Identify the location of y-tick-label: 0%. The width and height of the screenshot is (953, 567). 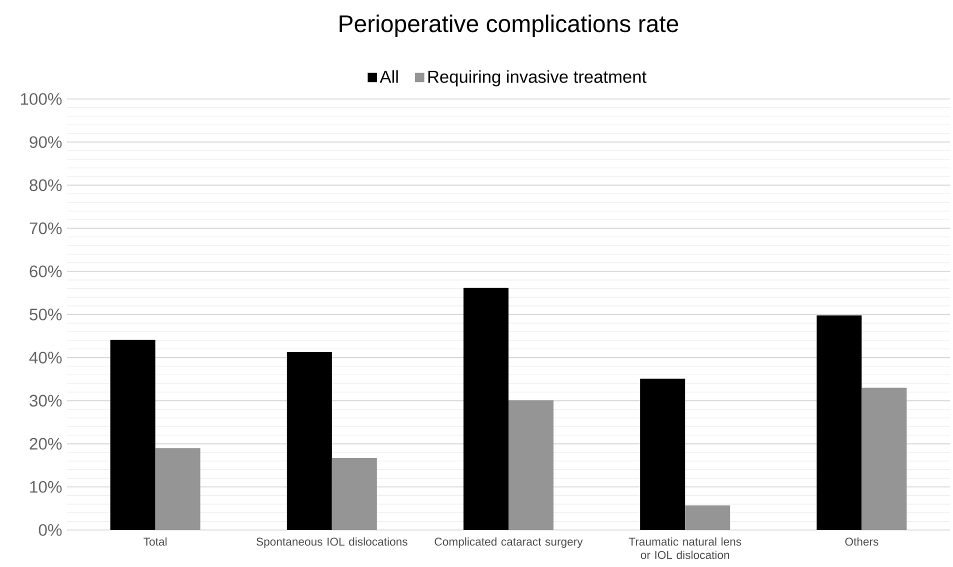
(50, 530).